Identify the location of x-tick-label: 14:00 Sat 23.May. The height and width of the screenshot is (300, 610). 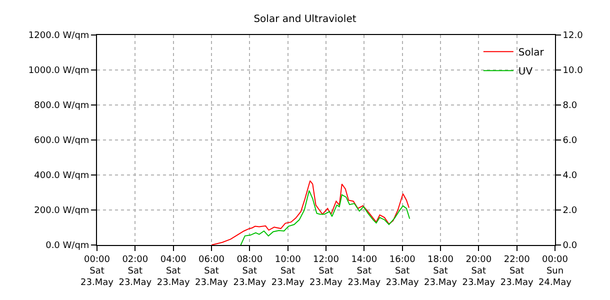
(365, 271).